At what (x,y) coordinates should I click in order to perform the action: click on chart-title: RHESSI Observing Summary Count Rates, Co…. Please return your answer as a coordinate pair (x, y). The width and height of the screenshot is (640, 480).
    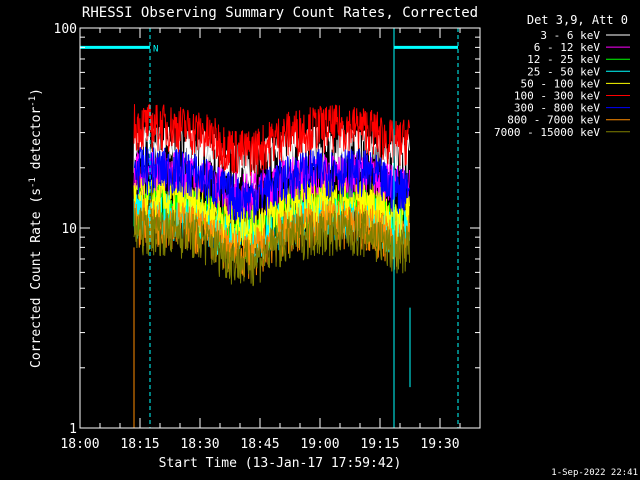
    Looking at the image, I should click on (280, 13).